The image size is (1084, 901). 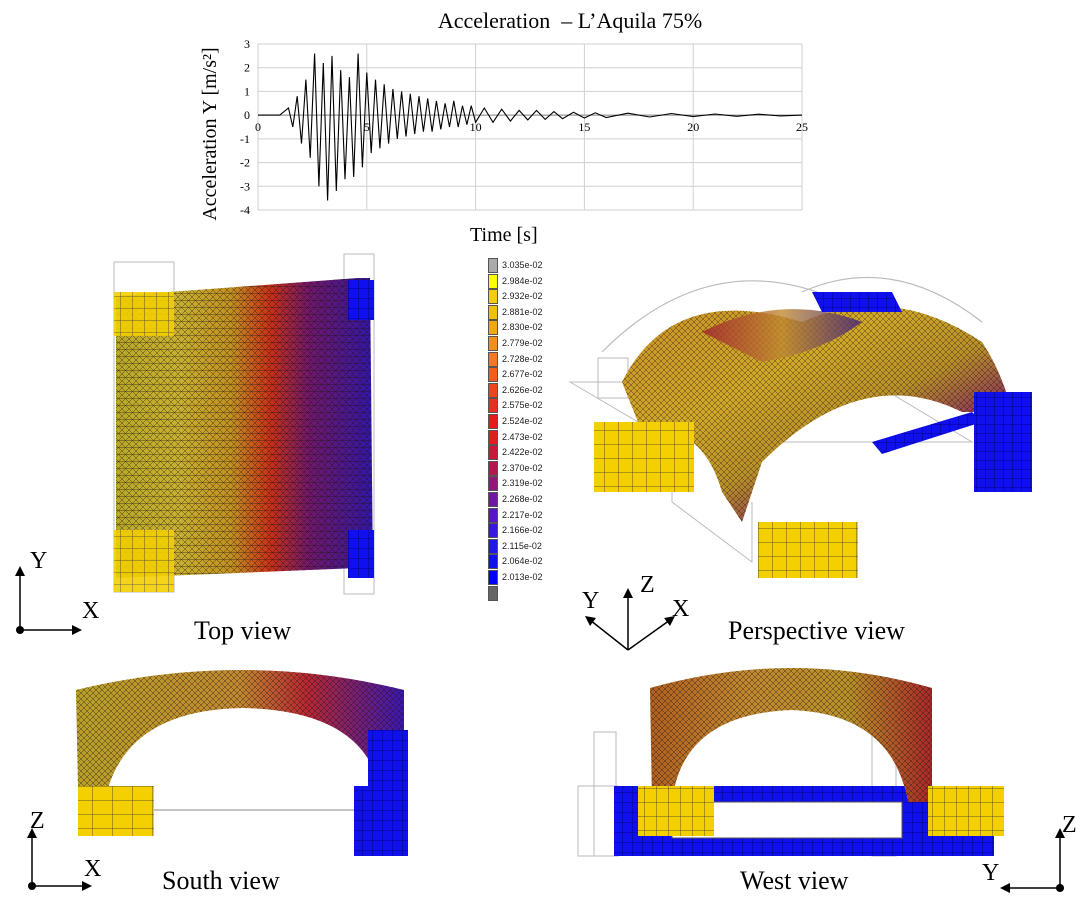 What do you see at coordinates (1069, 825) in the screenshot?
I see `west-axis-z-label: Z` at bounding box center [1069, 825].